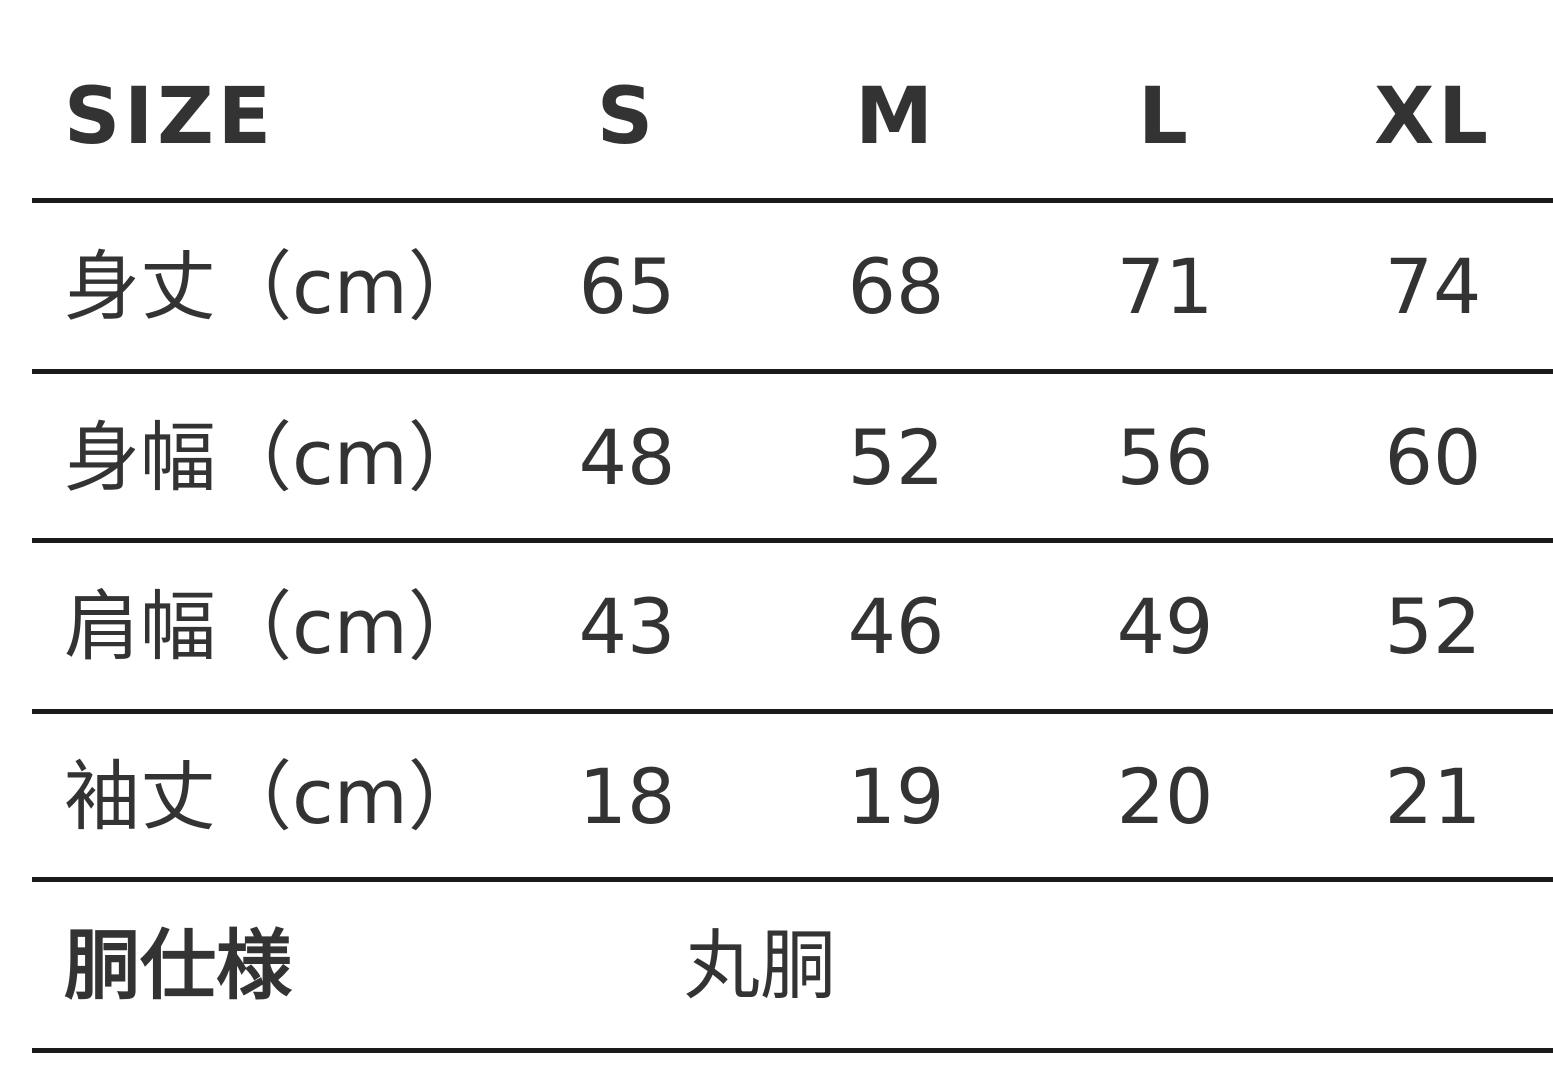 The width and height of the screenshot is (1553, 1088). What do you see at coordinates (776, 458) in the screenshot?
I see `table-row: 身幅（cm） 48 52 56 60` at bounding box center [776, 458].